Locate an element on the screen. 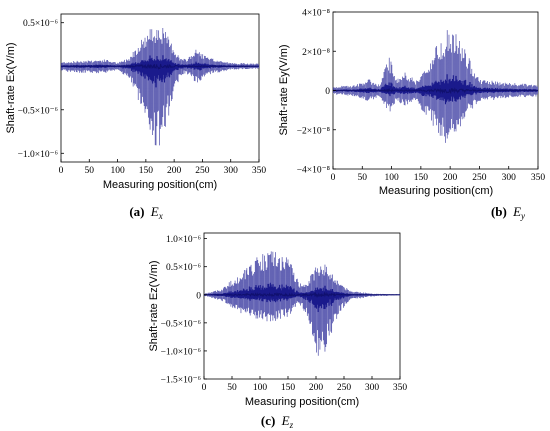 This screenshot has height=431, width=550. ytick-label-ez: −0.5×10⁻⁶ is located at coordinates (181, 324).